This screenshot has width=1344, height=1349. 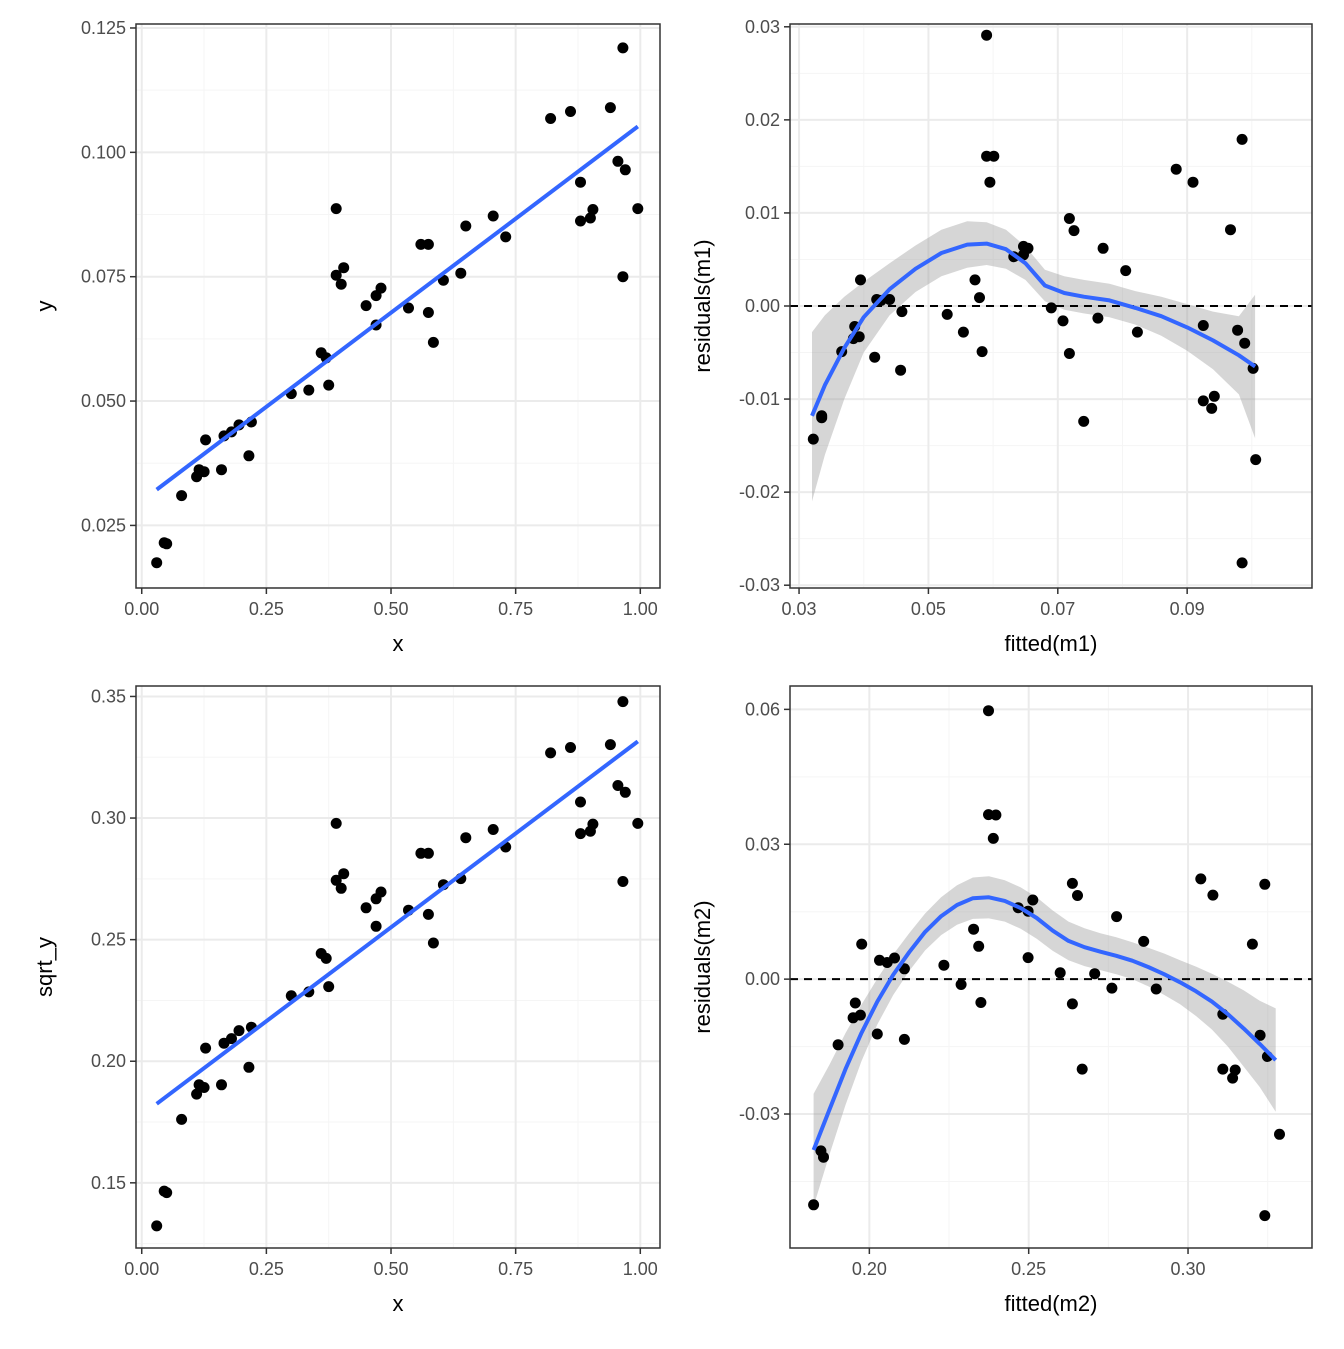 I want to click on y-tick-label: 0.050, so click(x=103, y=401).